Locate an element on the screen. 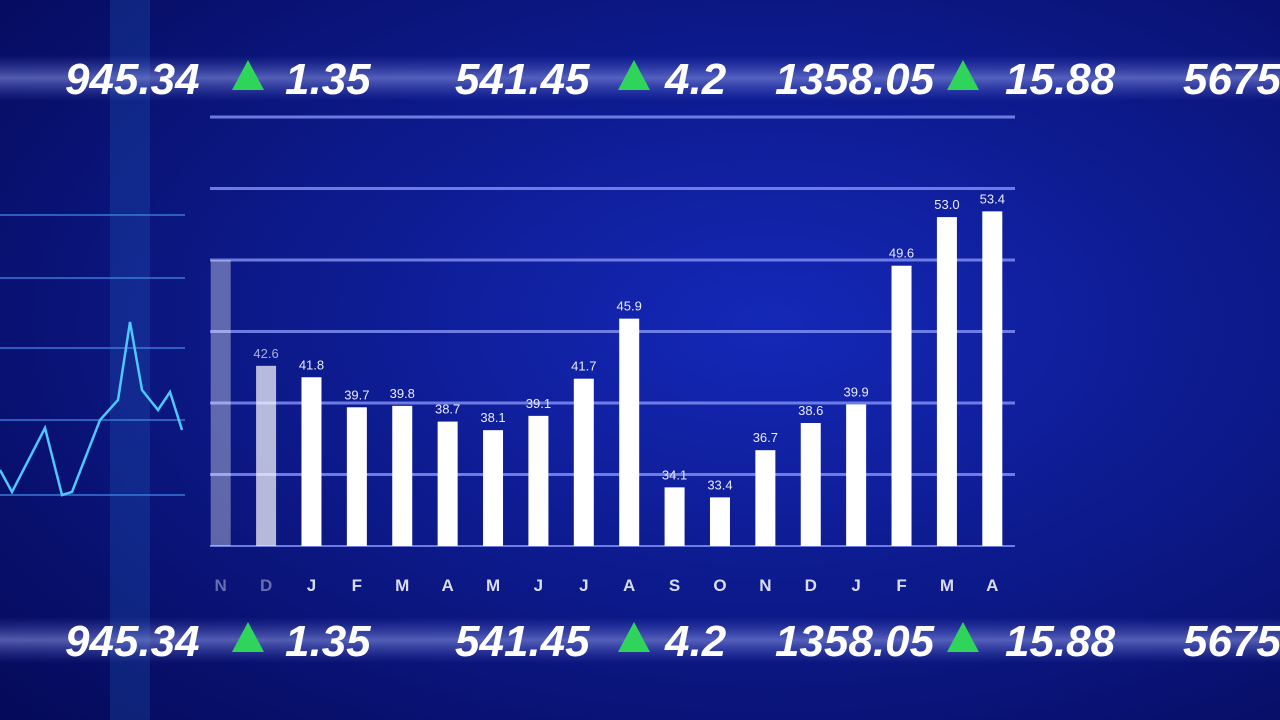 The width and height of the screenshot is (1280, 720). value-label: 39.1 is located at coordinates (538, 403).